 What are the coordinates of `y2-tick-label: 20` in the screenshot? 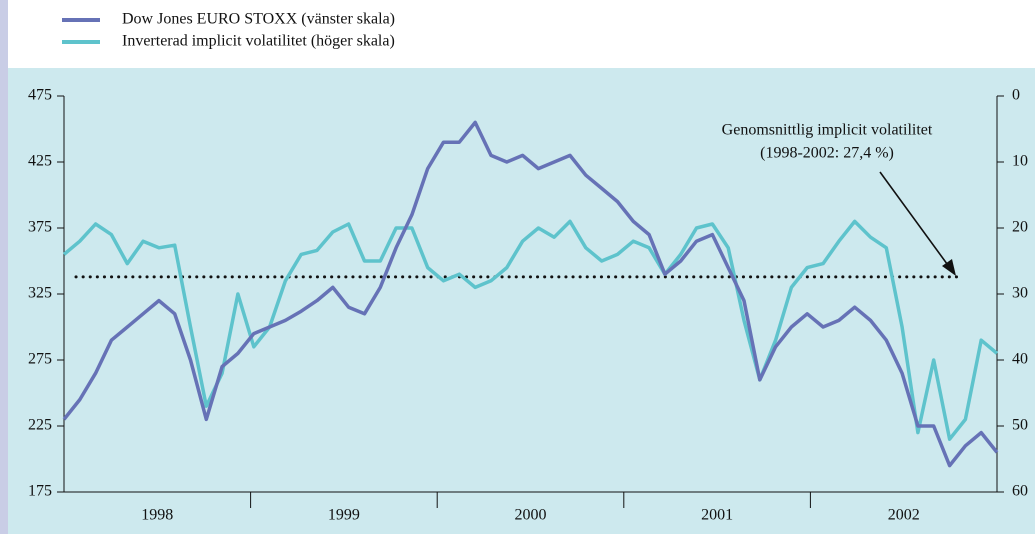 It's located at (1020, 227).